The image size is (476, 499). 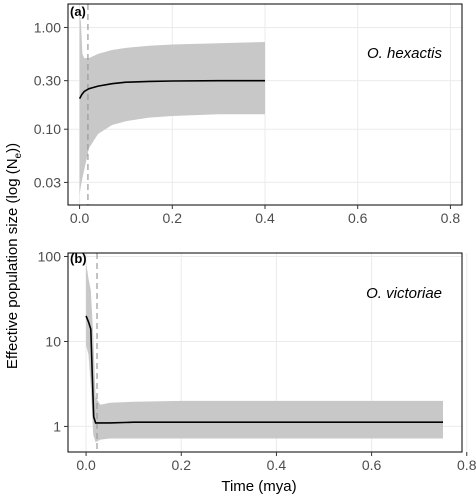 I want to click on panel-a-label: (a), so click(x=78, y=11).